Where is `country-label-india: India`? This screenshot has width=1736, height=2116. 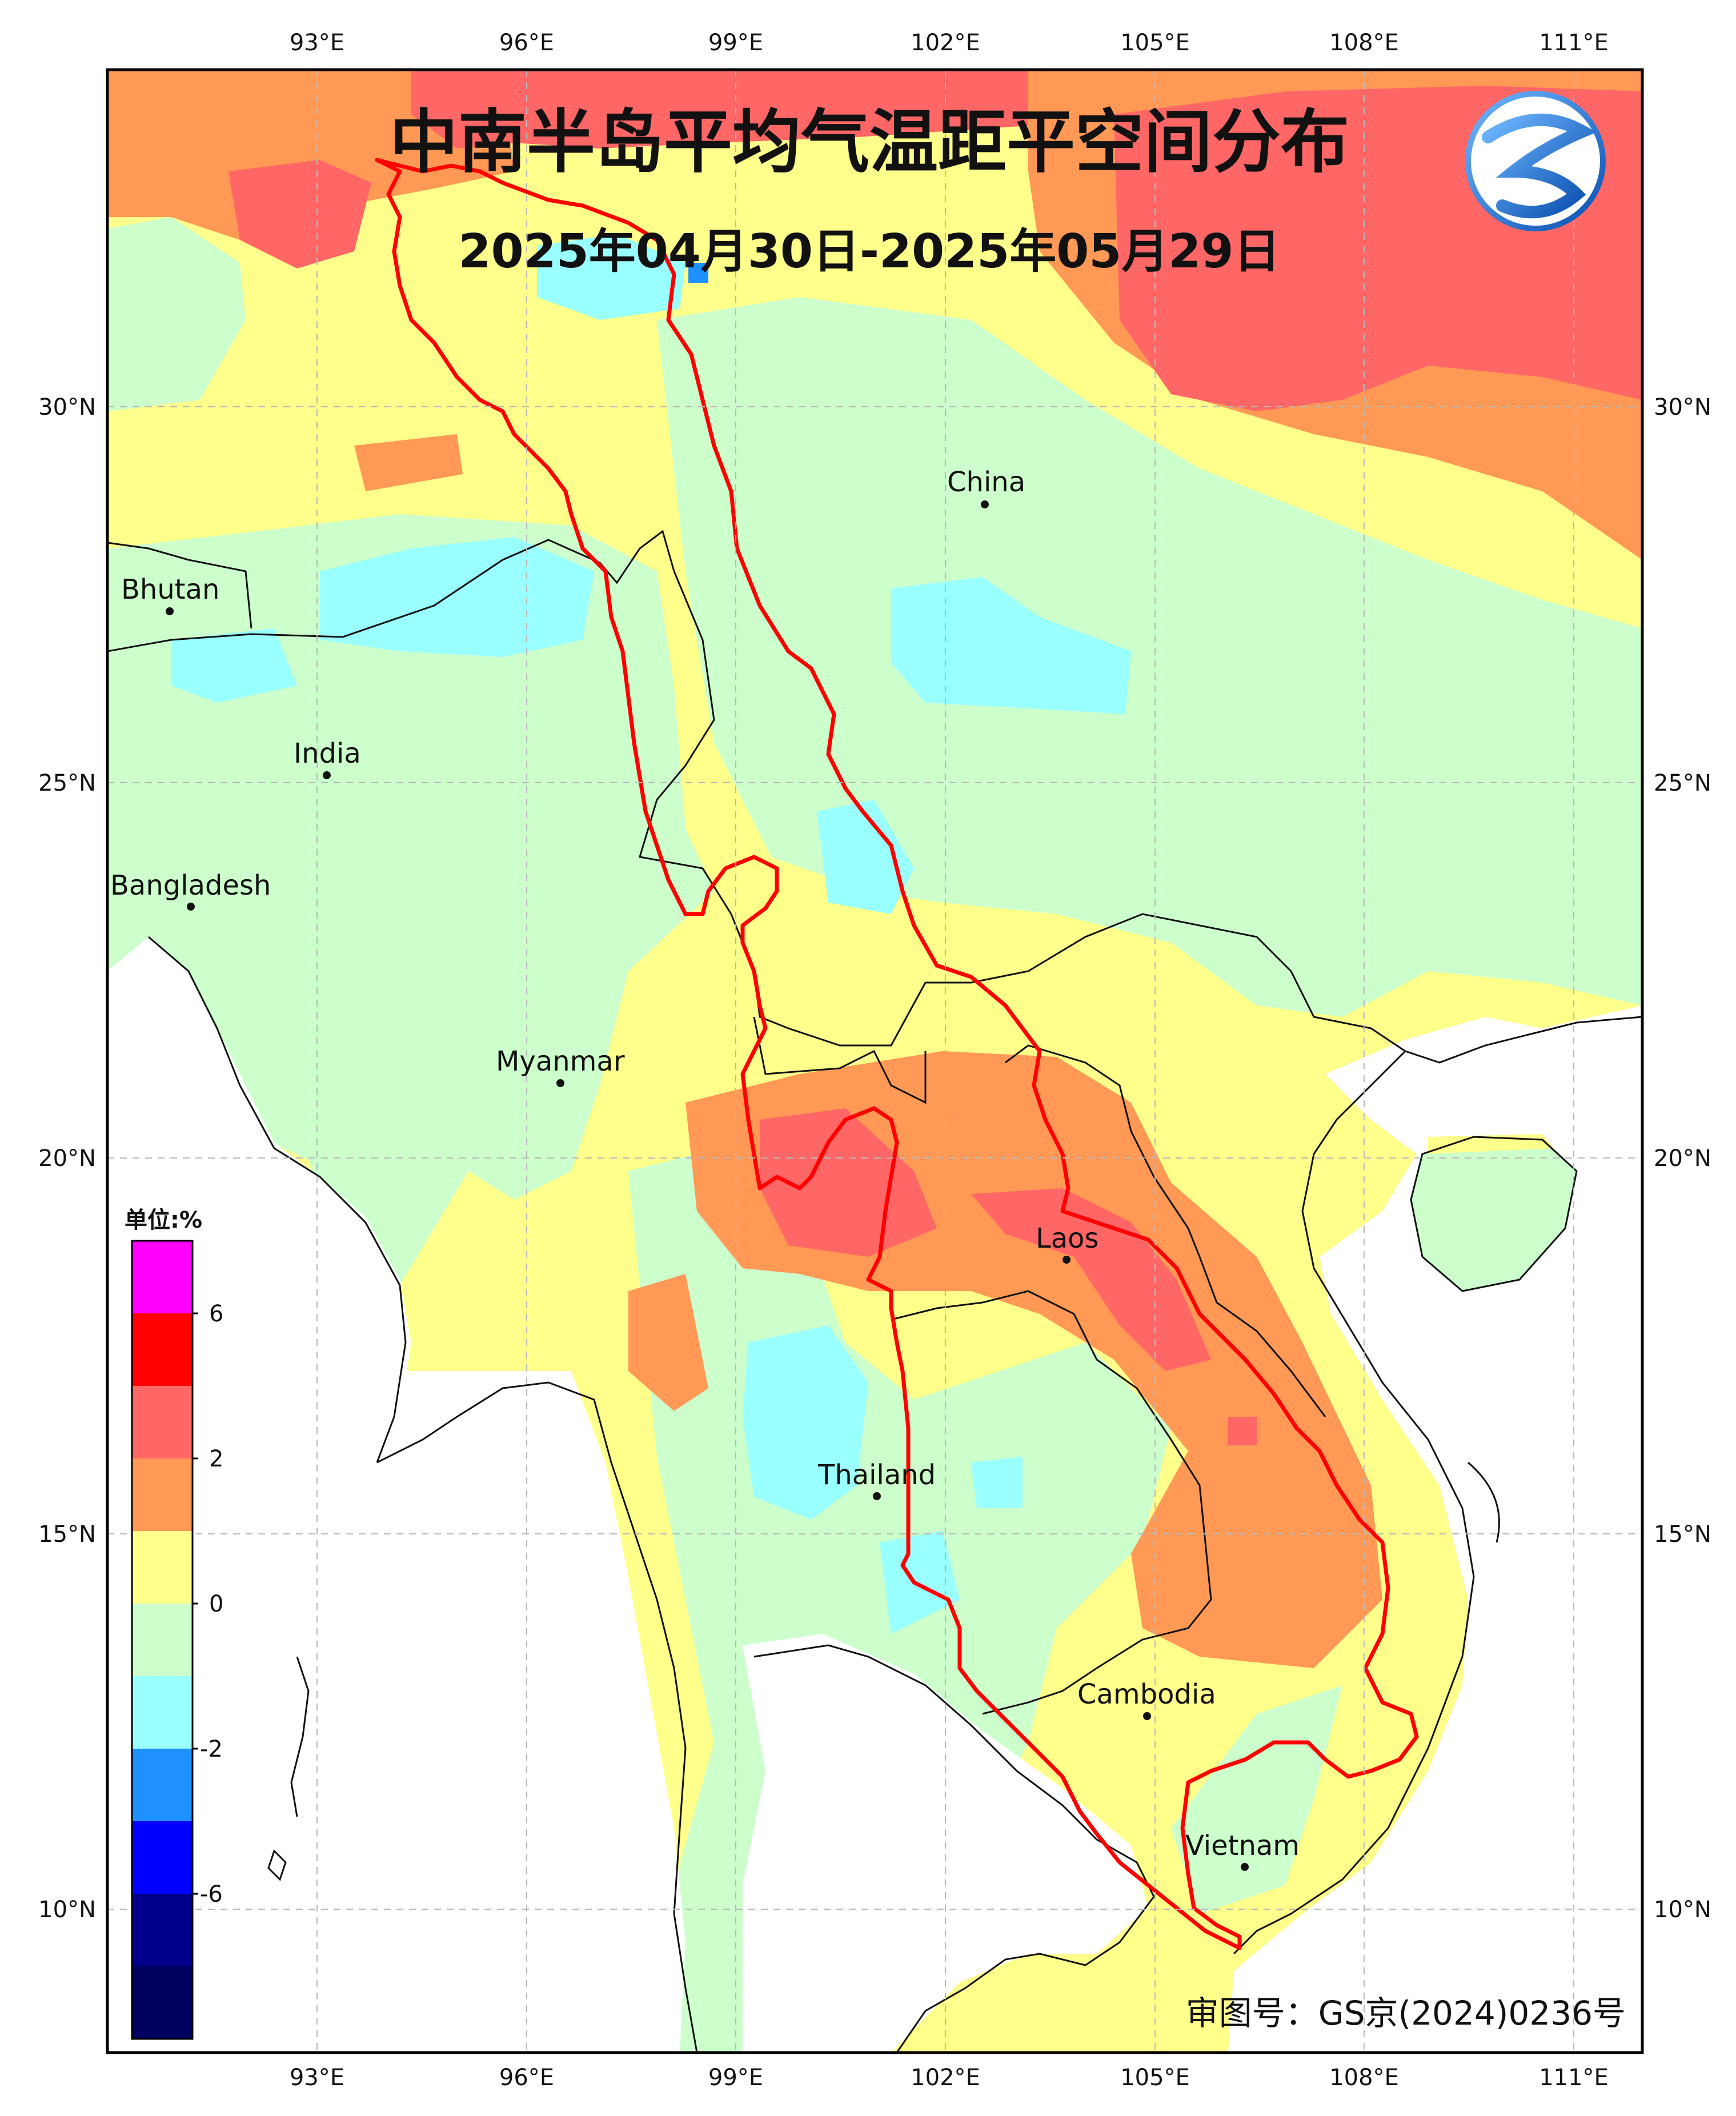
country-label-india: India is located at coordinates (327, 754).